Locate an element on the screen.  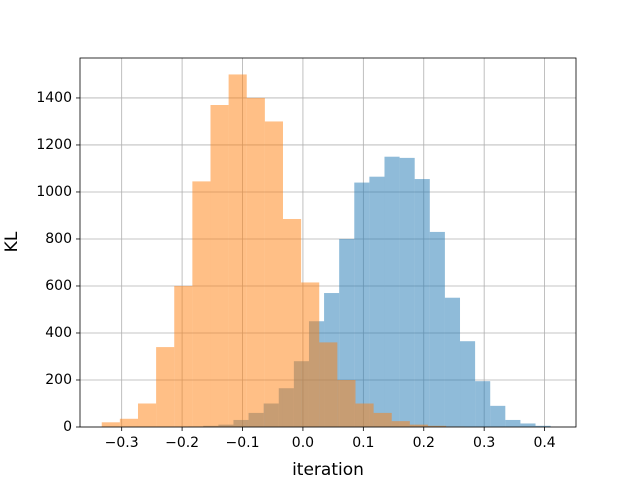
x-tick-label: 0.2 is located at coordinates (424, 443).